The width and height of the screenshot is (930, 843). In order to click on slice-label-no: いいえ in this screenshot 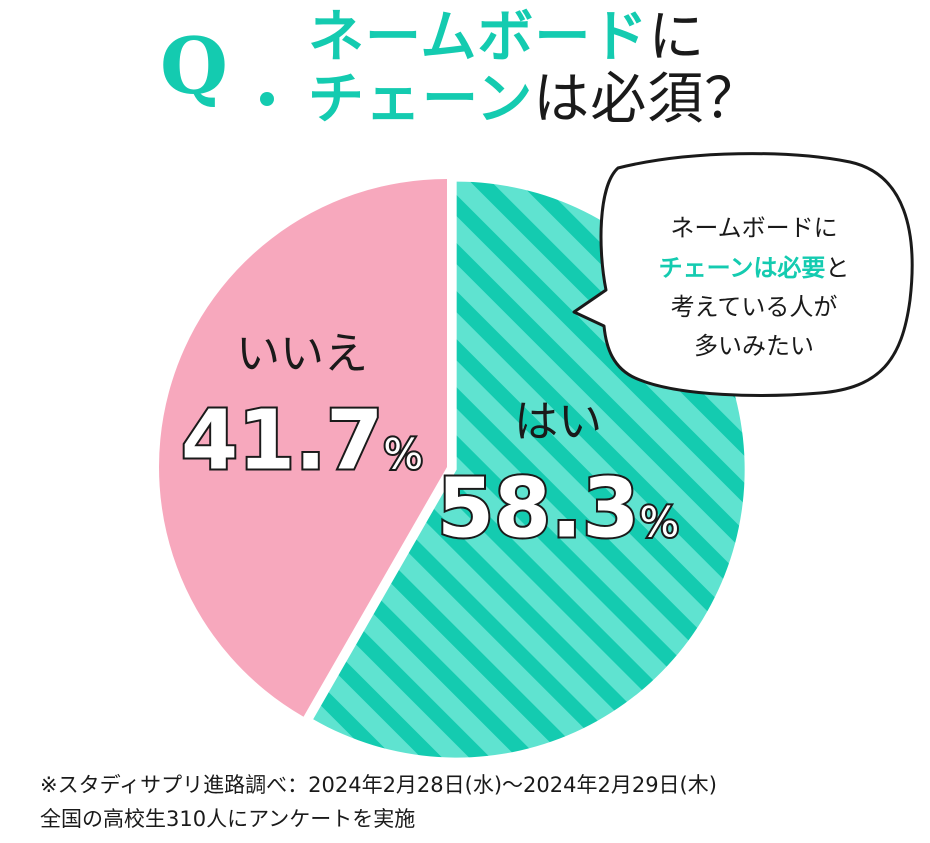, I will do `click(302, 353)`.